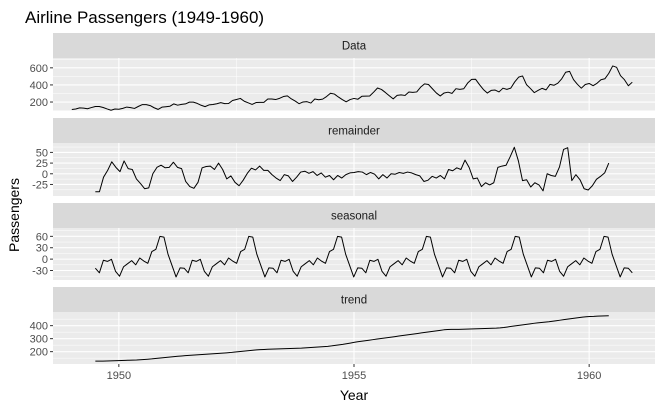  What do you see at coordinates (42, 164) in the screenshot?
I see `y-tick-label: 25` at bounding box center [42, 164].